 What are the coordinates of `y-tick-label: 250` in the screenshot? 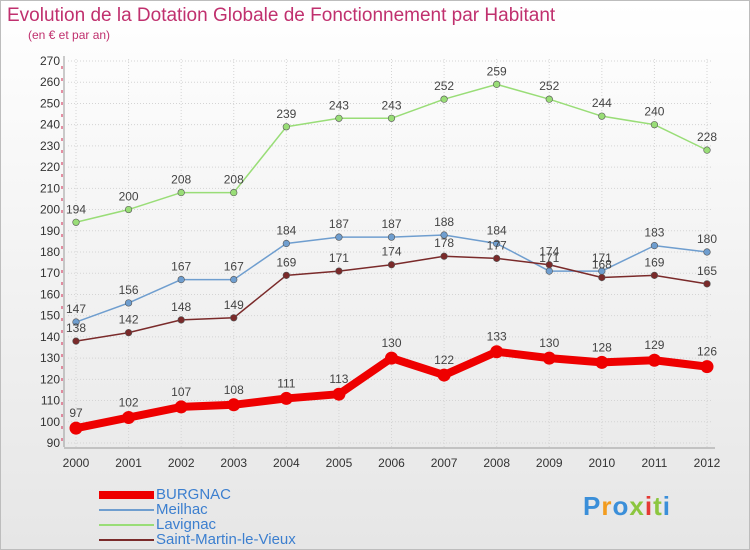 It's located at (50, 103).